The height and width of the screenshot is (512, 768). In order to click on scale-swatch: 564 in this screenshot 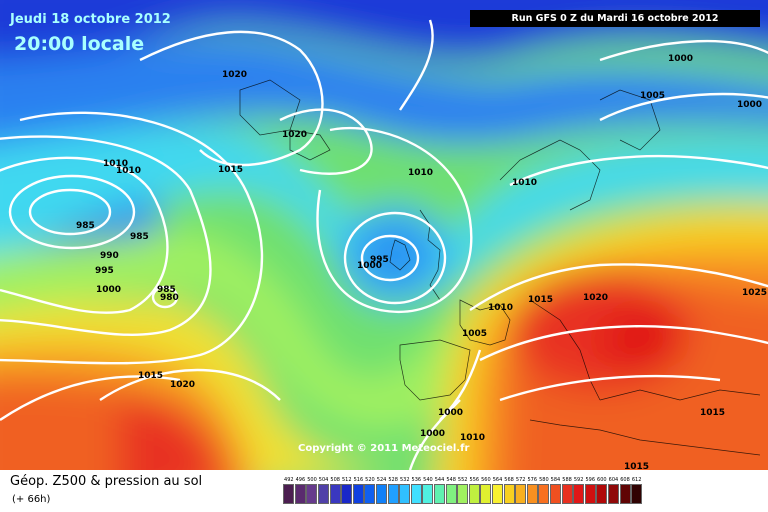, I will do `click(497, 493)`.